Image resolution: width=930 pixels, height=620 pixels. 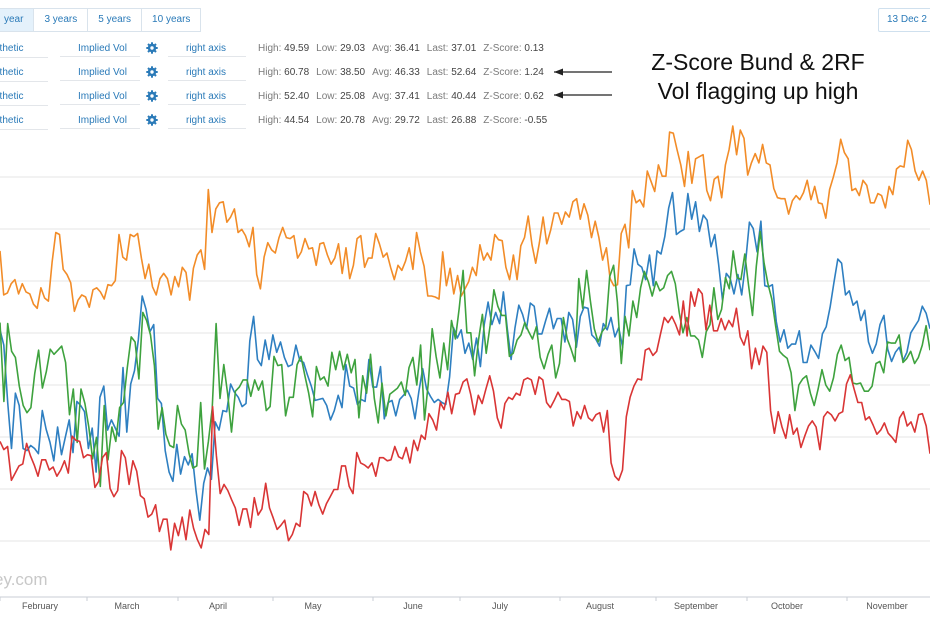 What do you see at coordinates (536, 120) in the screenshot?
I see `zscore-value: -0.55` at bounding box center [536, 120].